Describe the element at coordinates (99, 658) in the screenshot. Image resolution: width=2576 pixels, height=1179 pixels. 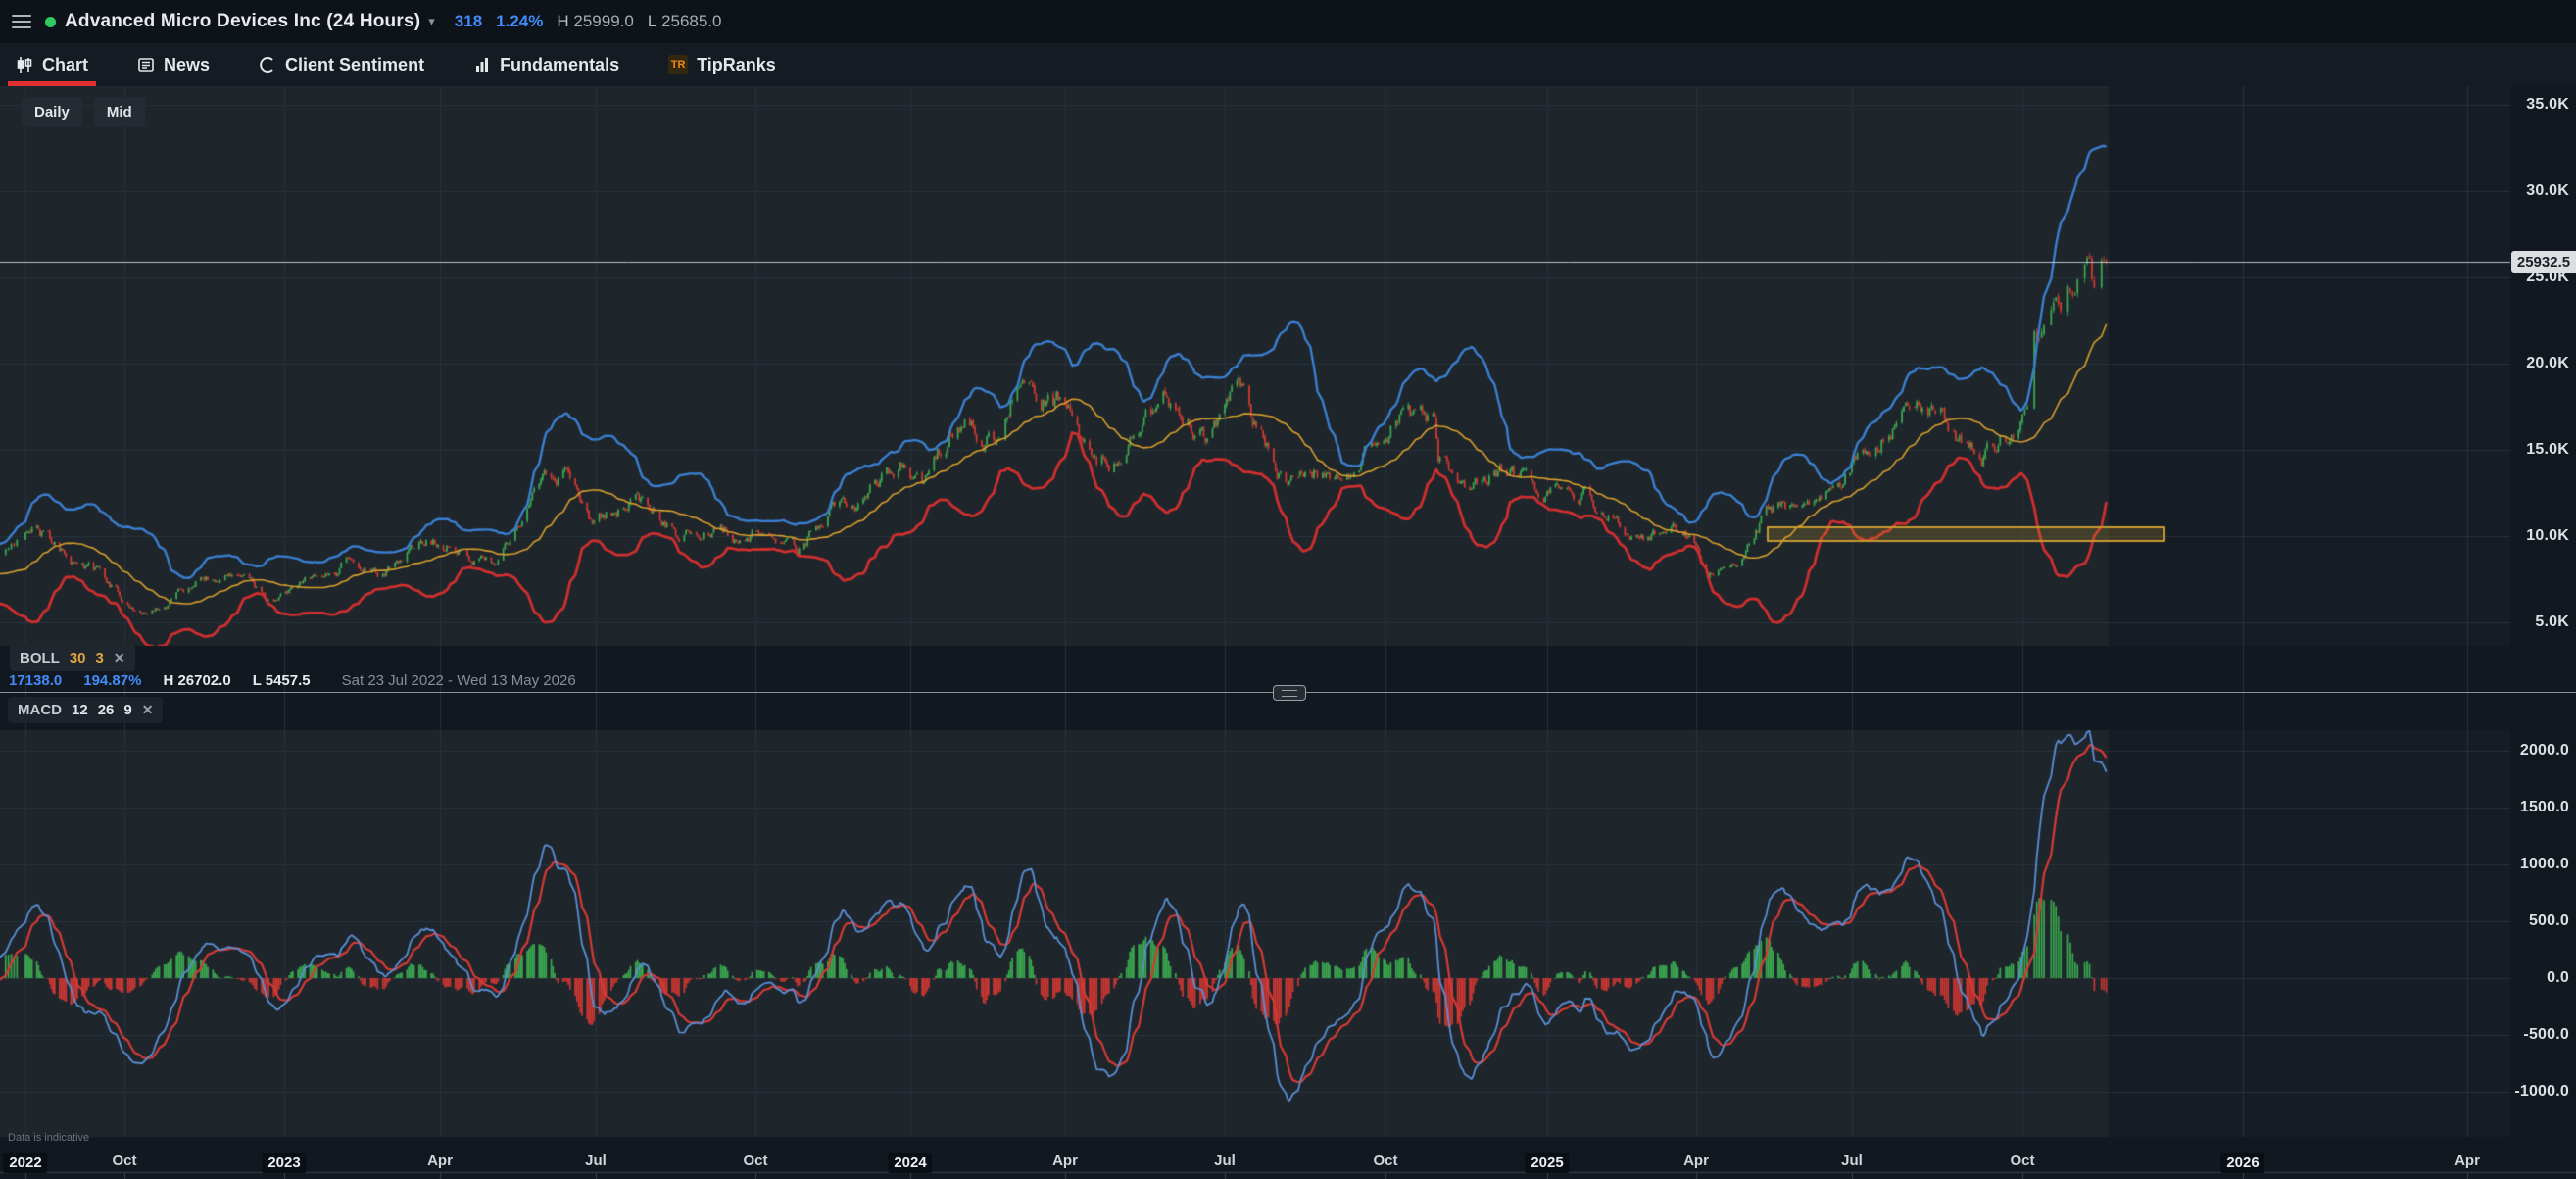
I see `boll-mult: 3` at that location.